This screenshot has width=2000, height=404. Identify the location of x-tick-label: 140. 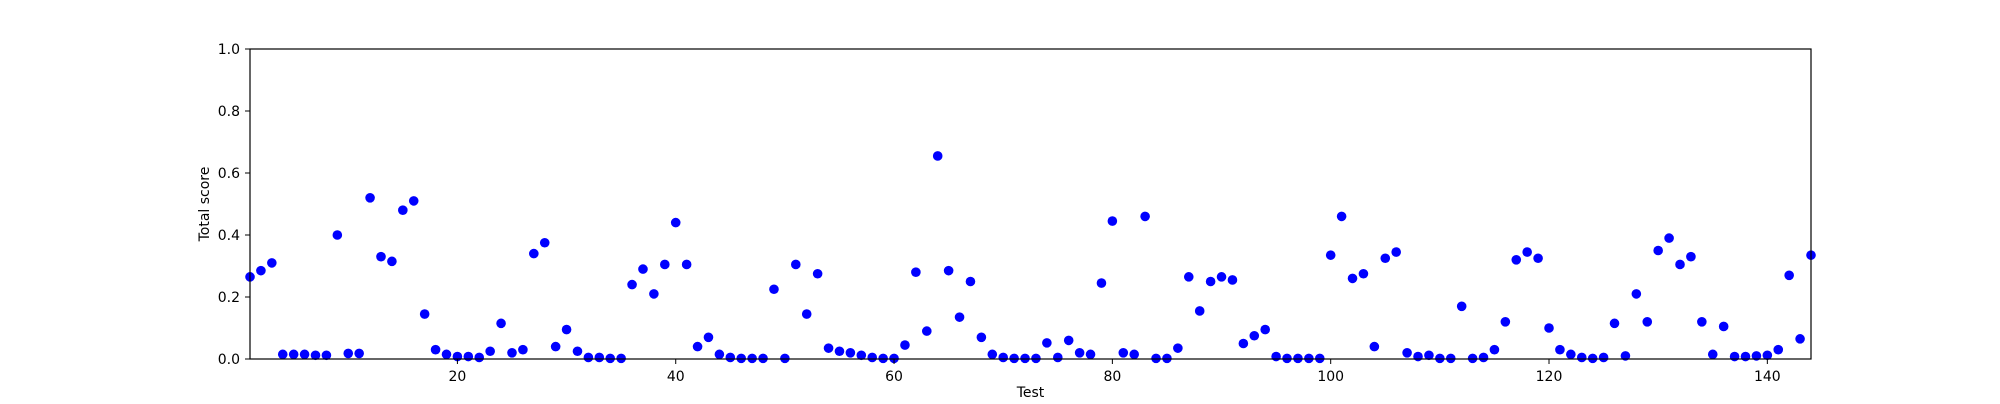
(1767, 377).